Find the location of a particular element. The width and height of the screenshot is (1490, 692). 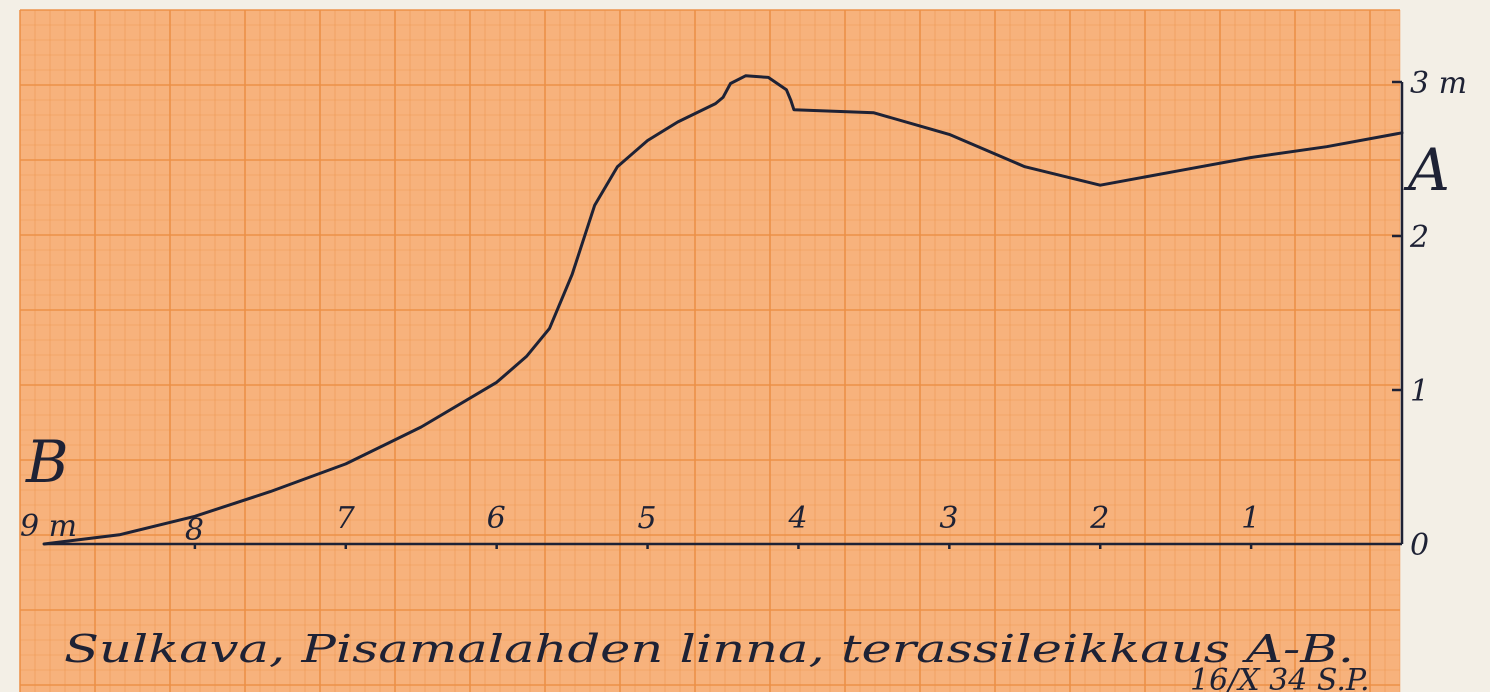

x-tick-label: 6 is located at coordinates (496, 518).